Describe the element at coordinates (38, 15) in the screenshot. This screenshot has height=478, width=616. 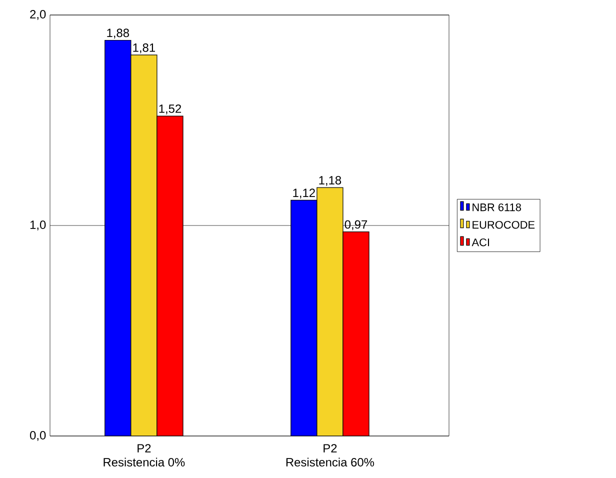
I see `y-tick-label: 2,0` at that location.